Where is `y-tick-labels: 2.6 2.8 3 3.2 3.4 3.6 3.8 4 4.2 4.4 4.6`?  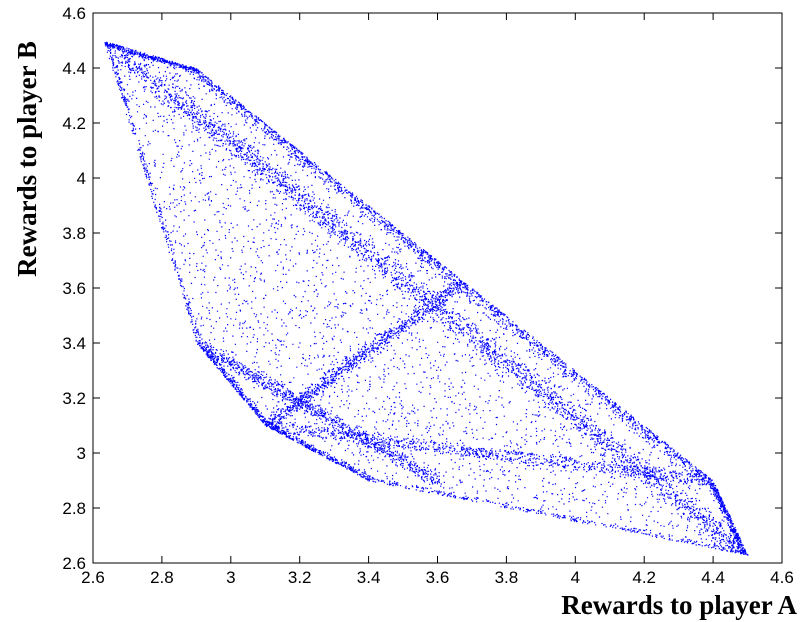
y-tick-labels: 2.6 2.8 3 3.2 3.4 3.6 3.8 4 4.2 4.4 4.6 is located at coordinates (74, 288).